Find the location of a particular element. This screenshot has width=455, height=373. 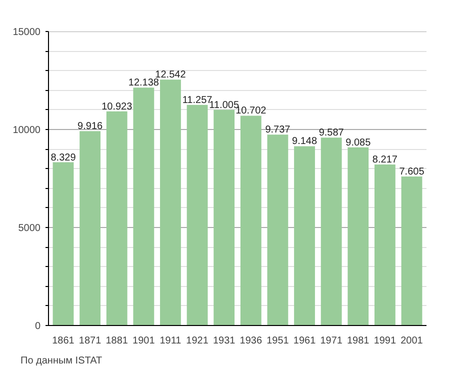

x-tick-label: 2001 is located at coordinates (412, 341).